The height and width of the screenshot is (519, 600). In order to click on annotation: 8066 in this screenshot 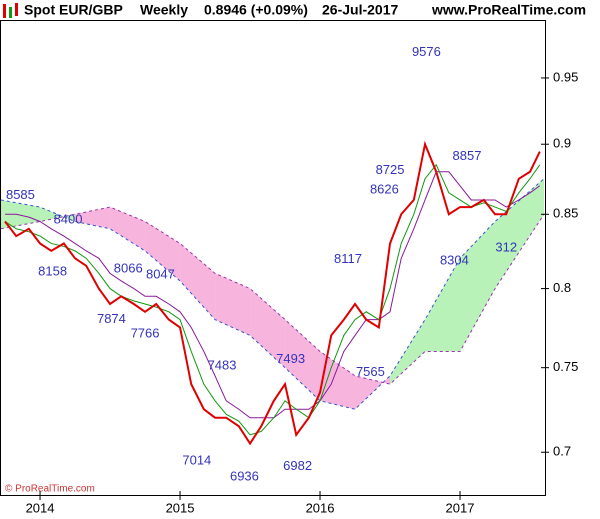, I will do `click(128, 267)`.